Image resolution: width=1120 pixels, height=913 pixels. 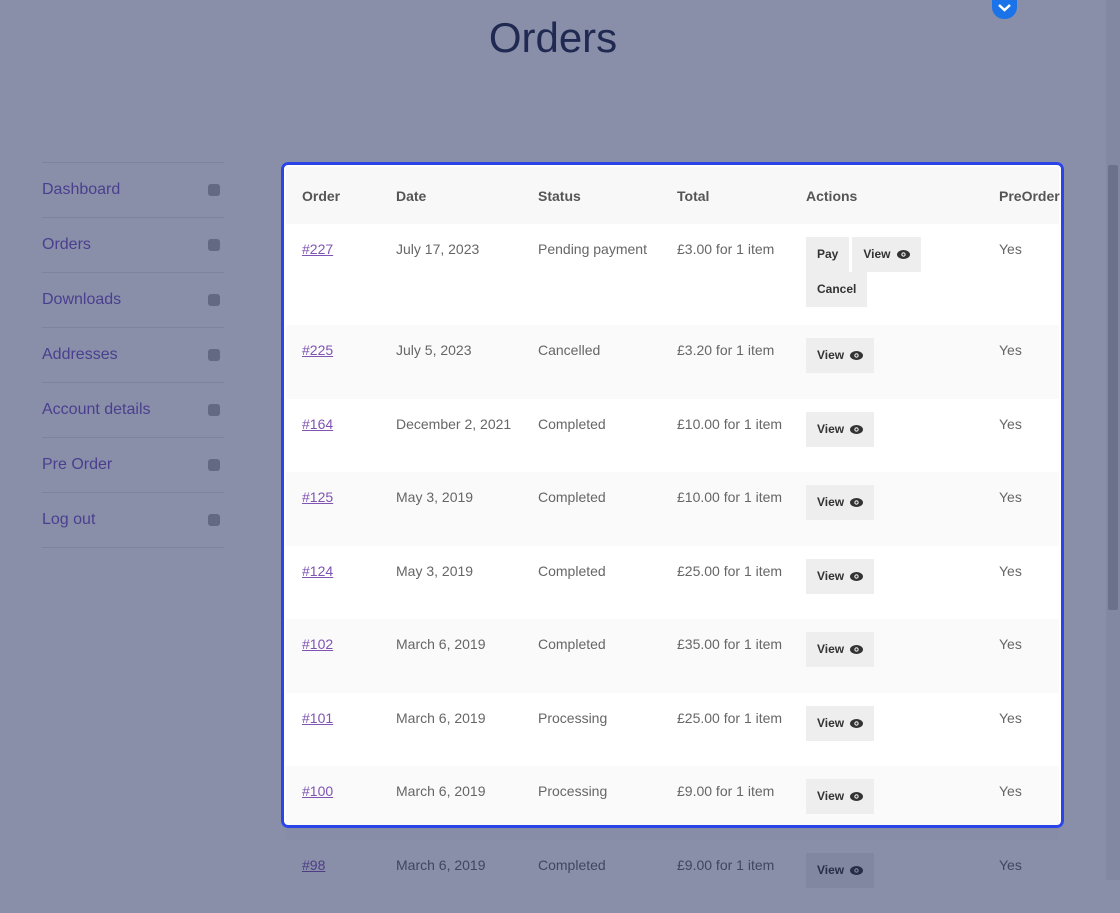 I want to click on order-link: #101, so click(x=317, y=718).